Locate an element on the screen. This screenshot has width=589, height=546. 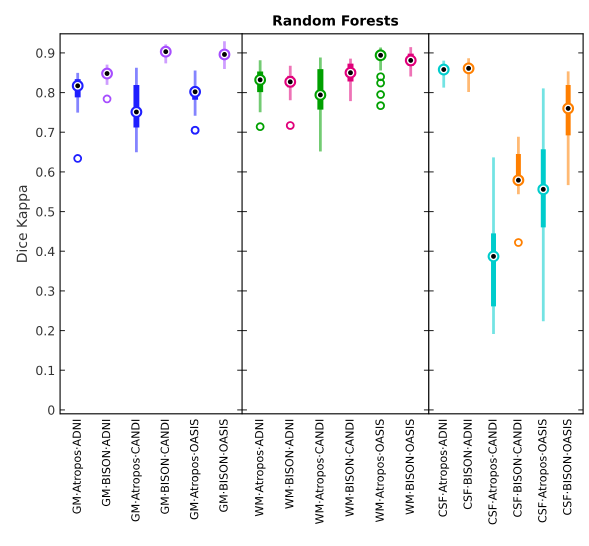
x-tick-label: WM·Atropos·OASIS is located at coordinates (380, 470).